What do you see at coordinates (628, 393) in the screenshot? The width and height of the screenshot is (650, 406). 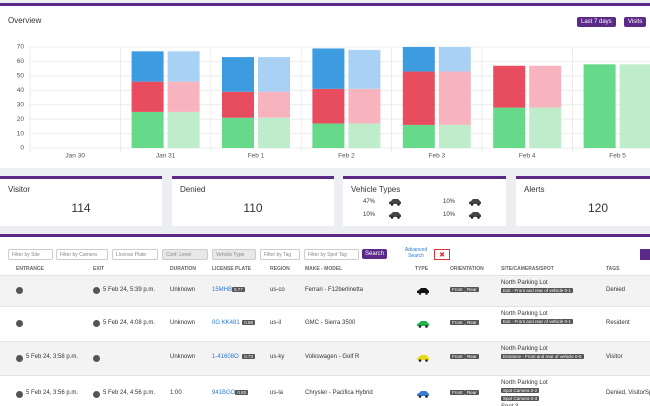 I see `cell-tags: Denied, VisitorSpot` at bounding box center [628, 393].